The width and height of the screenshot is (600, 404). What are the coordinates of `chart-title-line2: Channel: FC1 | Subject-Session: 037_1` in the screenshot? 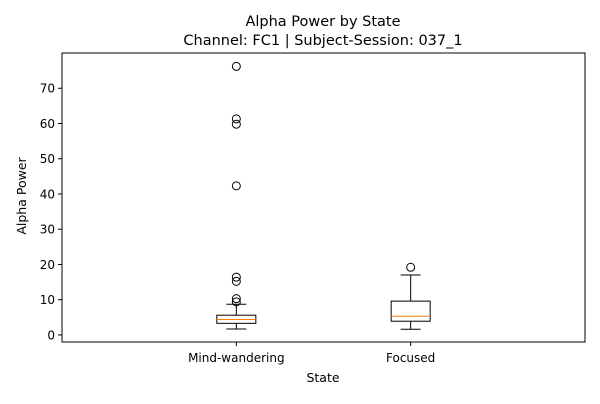 It's located at (322, 41).